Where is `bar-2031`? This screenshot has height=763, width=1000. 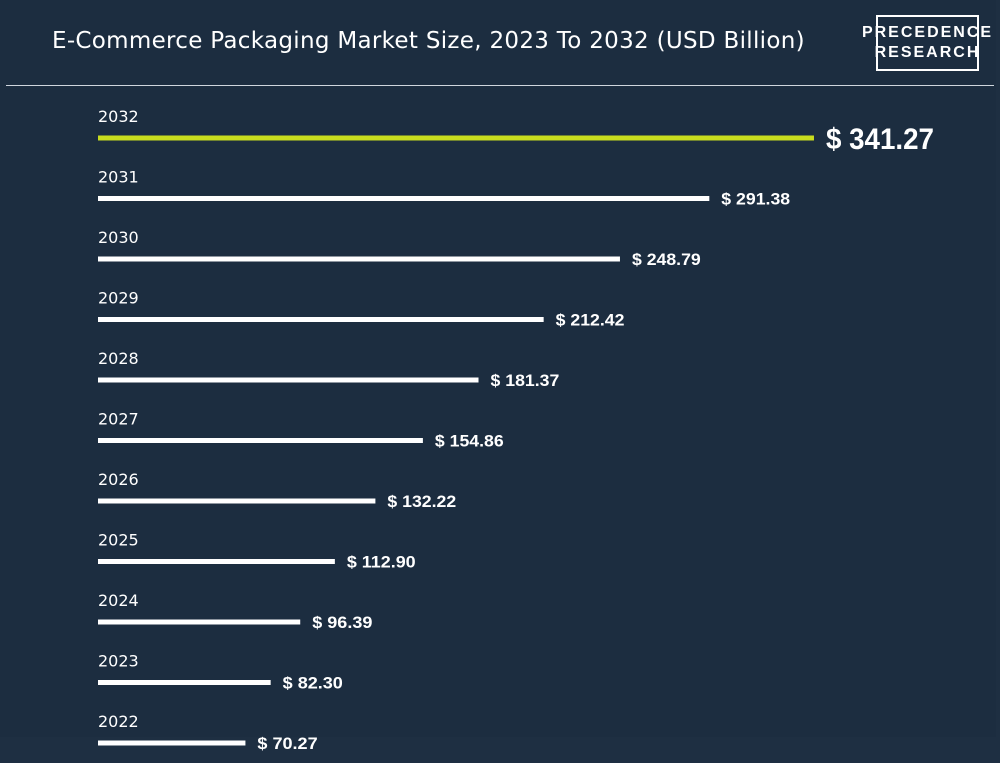 bar-2031 is located at coordinates (404, 198).